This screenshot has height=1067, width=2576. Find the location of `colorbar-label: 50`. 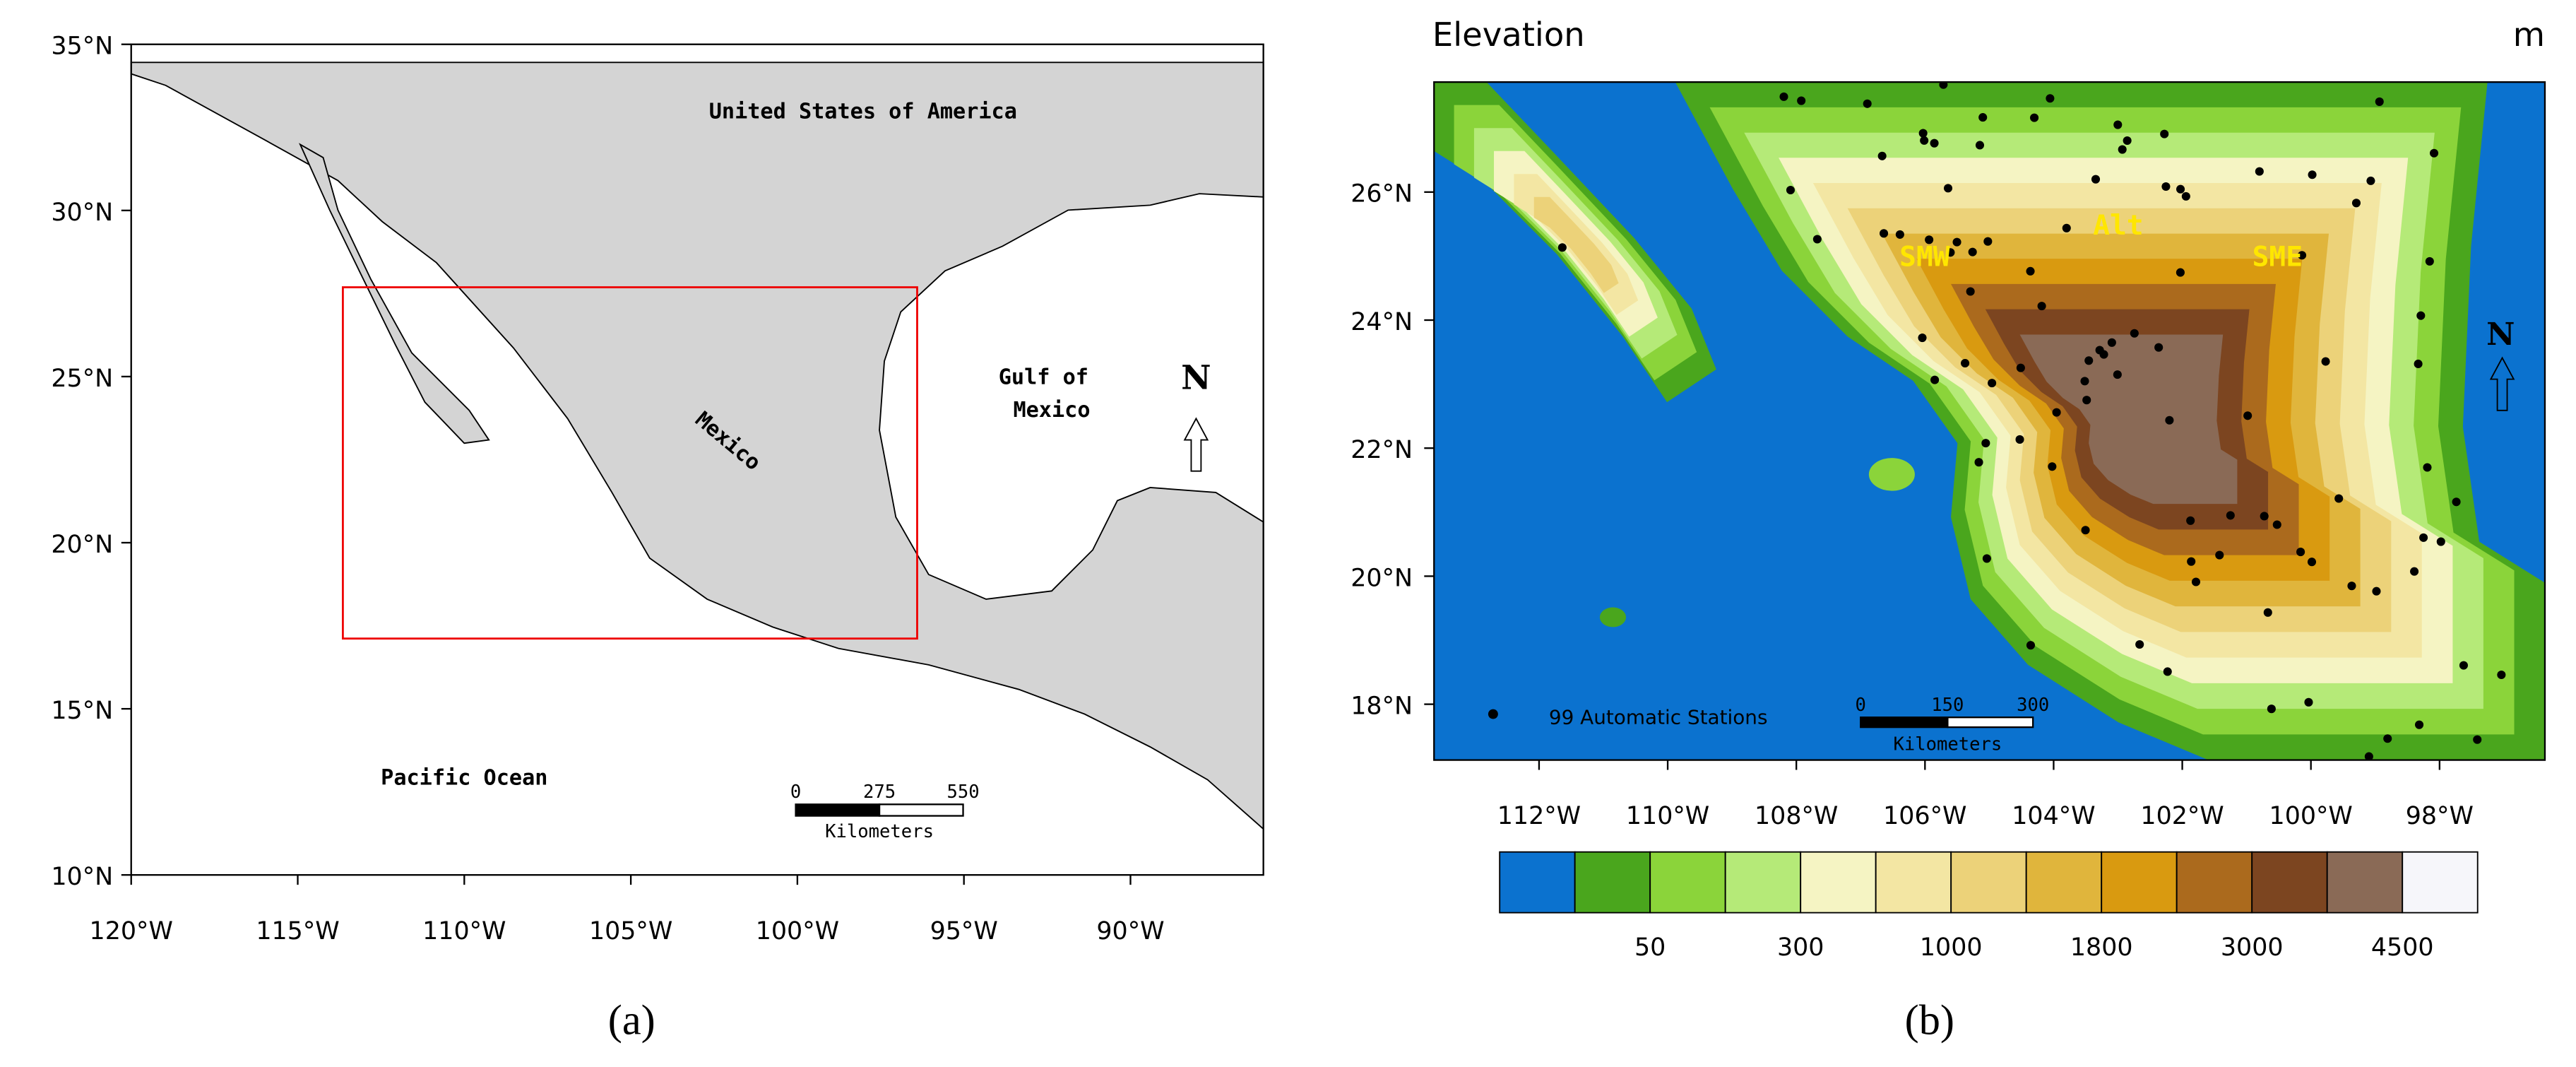

colorbar-label: 50 is located at coordinates (1650, 947).